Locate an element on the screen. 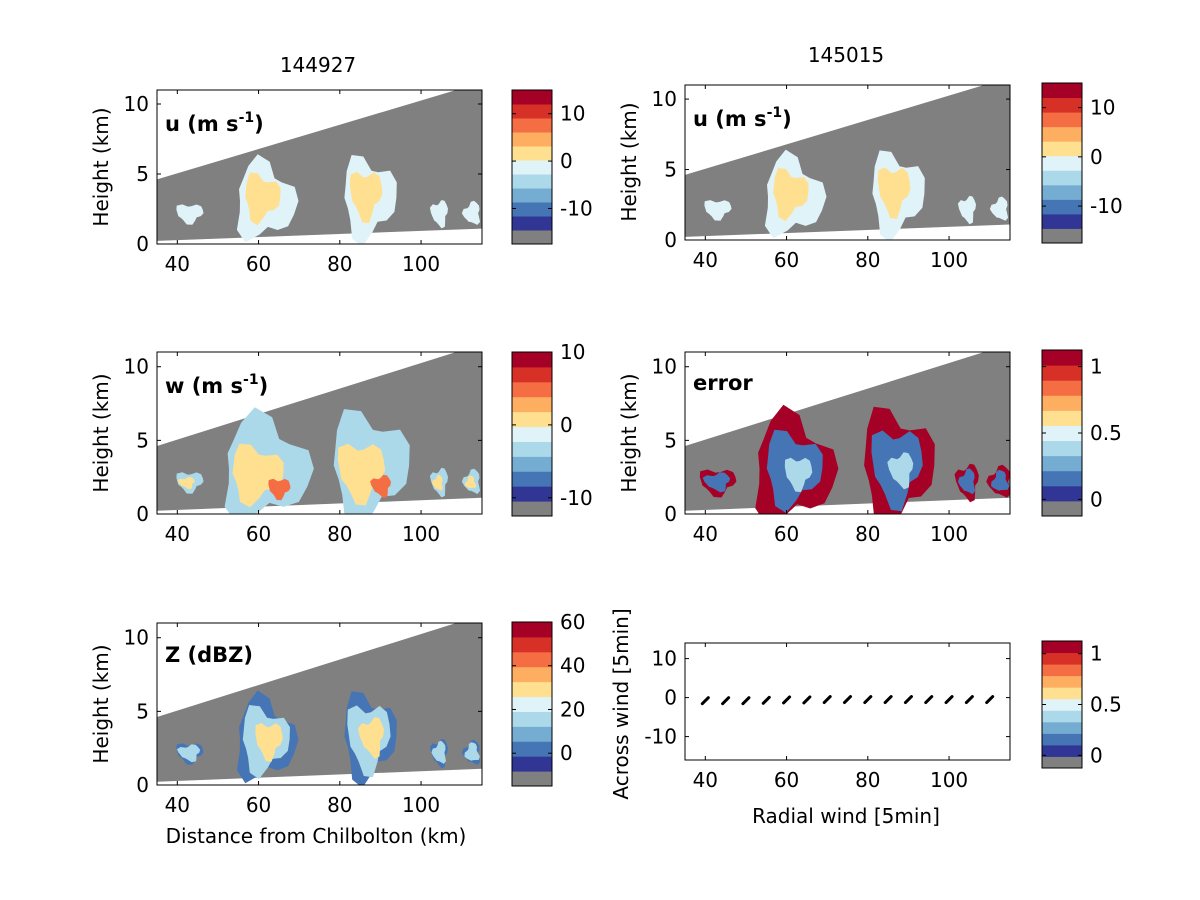 This screenshot has width=1200, height=900. y-ticks: 10 0 -10 is located at coordinates (827, 698).